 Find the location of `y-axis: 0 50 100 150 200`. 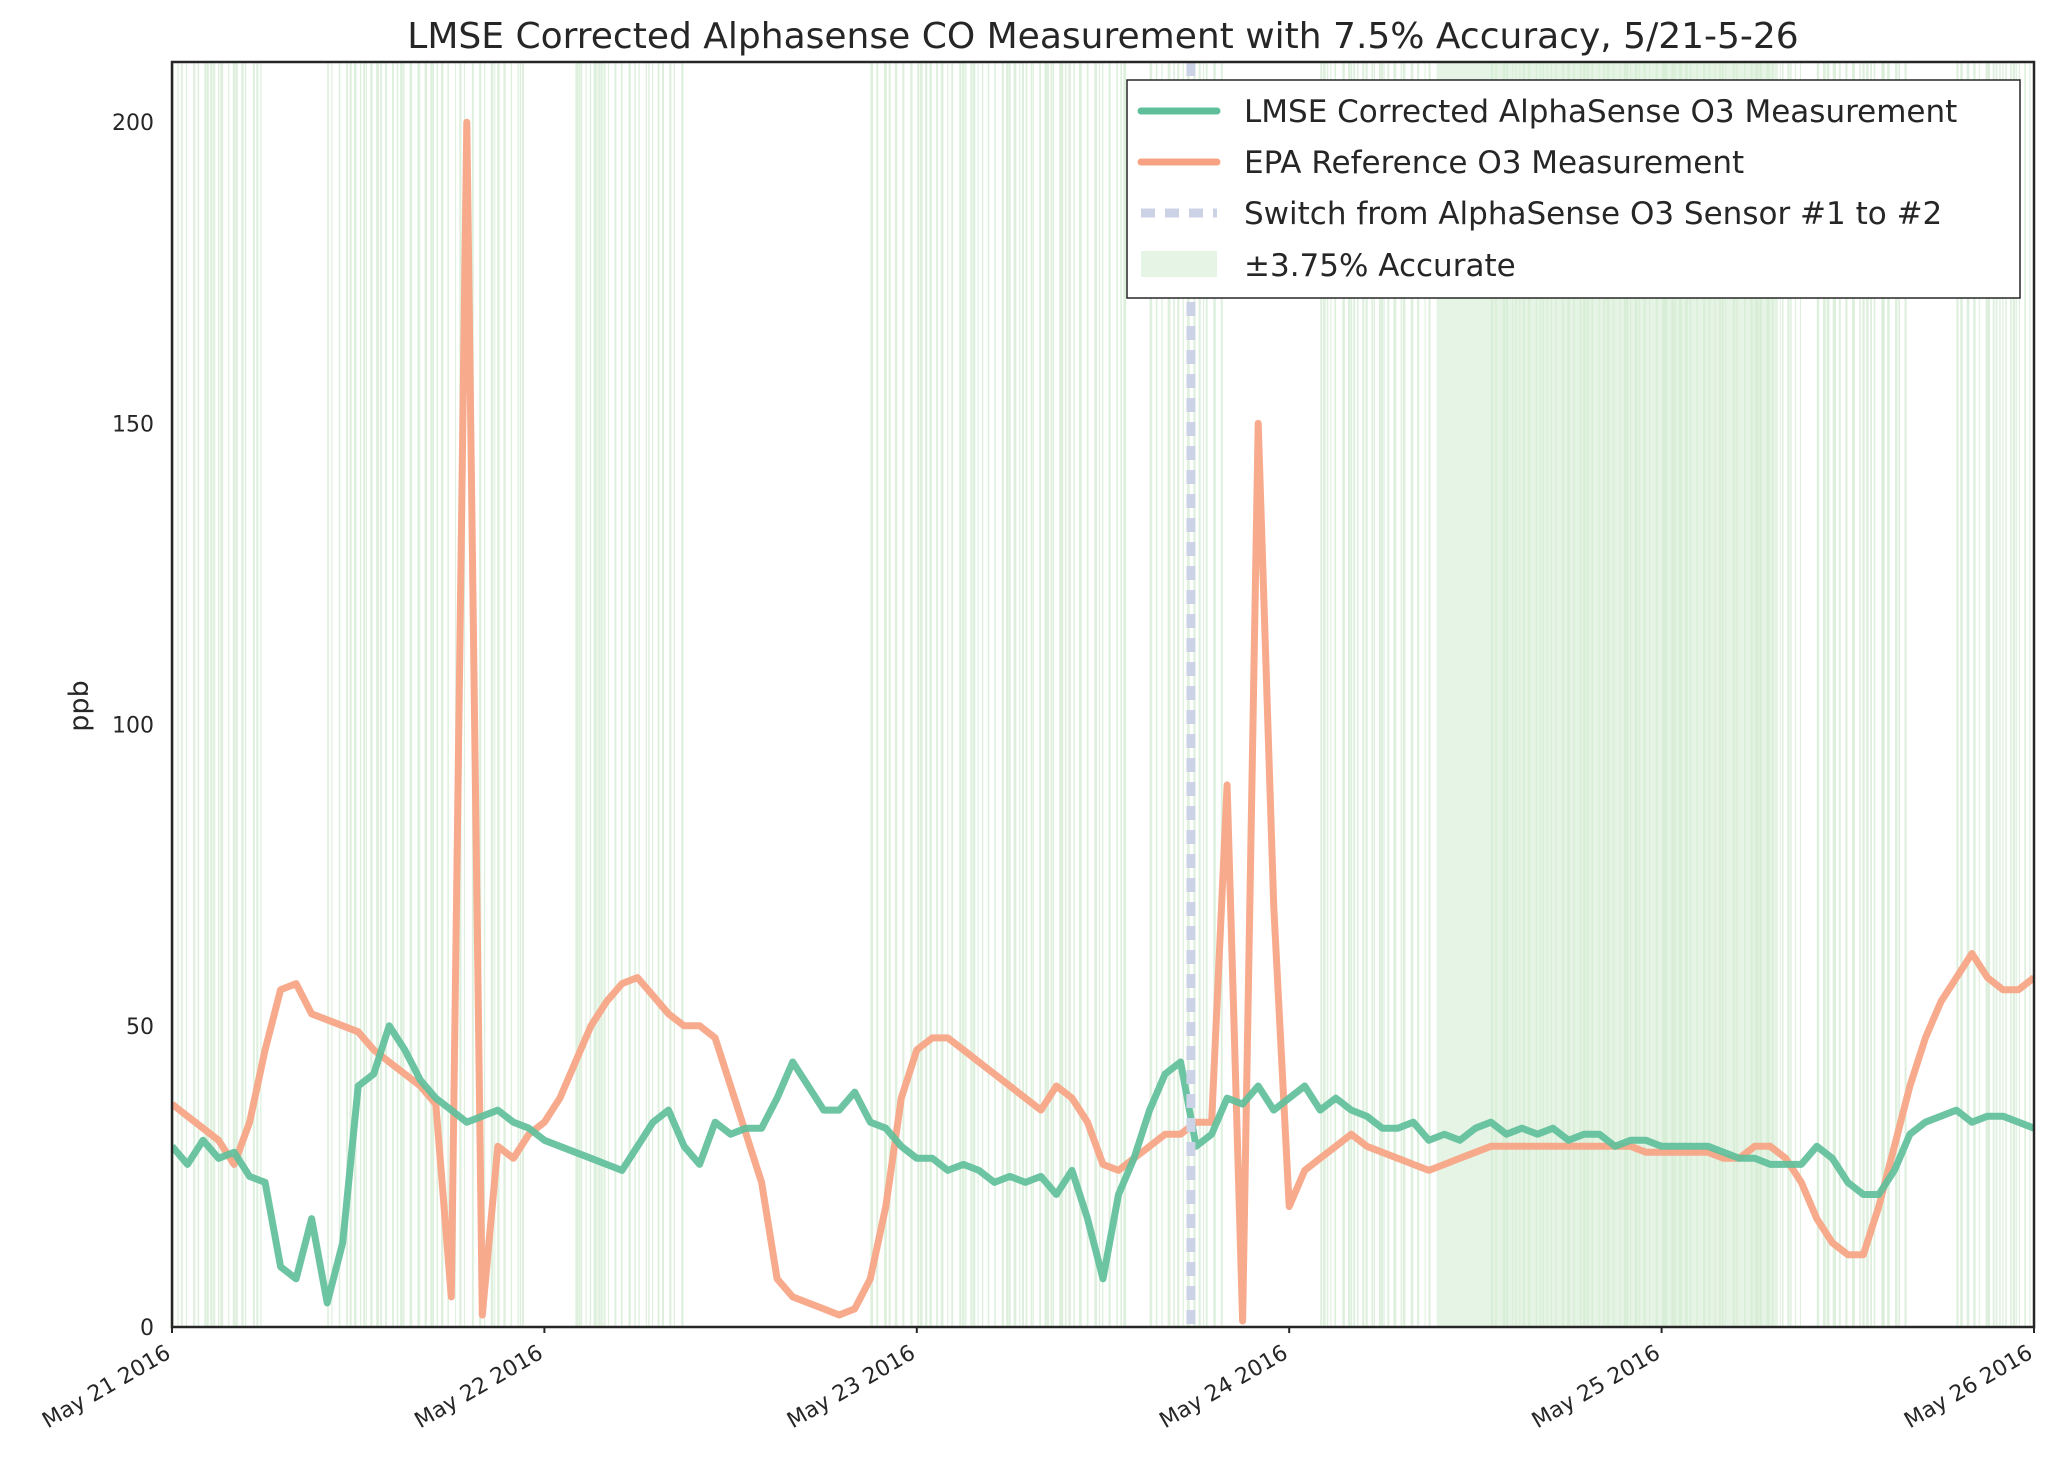

y-axis: 0 50 100 150 200 is located at coordinates (133, 726).